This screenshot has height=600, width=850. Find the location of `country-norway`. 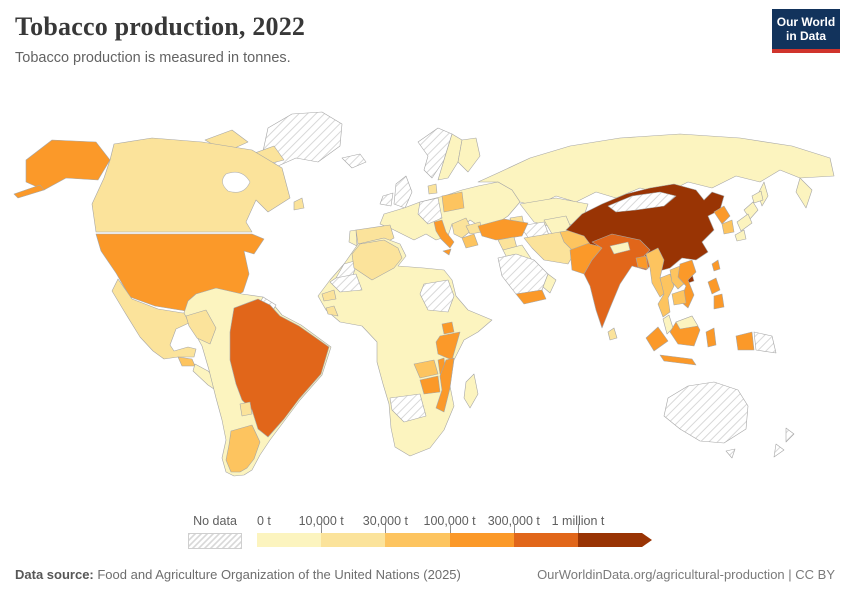

country-norway is located at coordinates (435, 153).